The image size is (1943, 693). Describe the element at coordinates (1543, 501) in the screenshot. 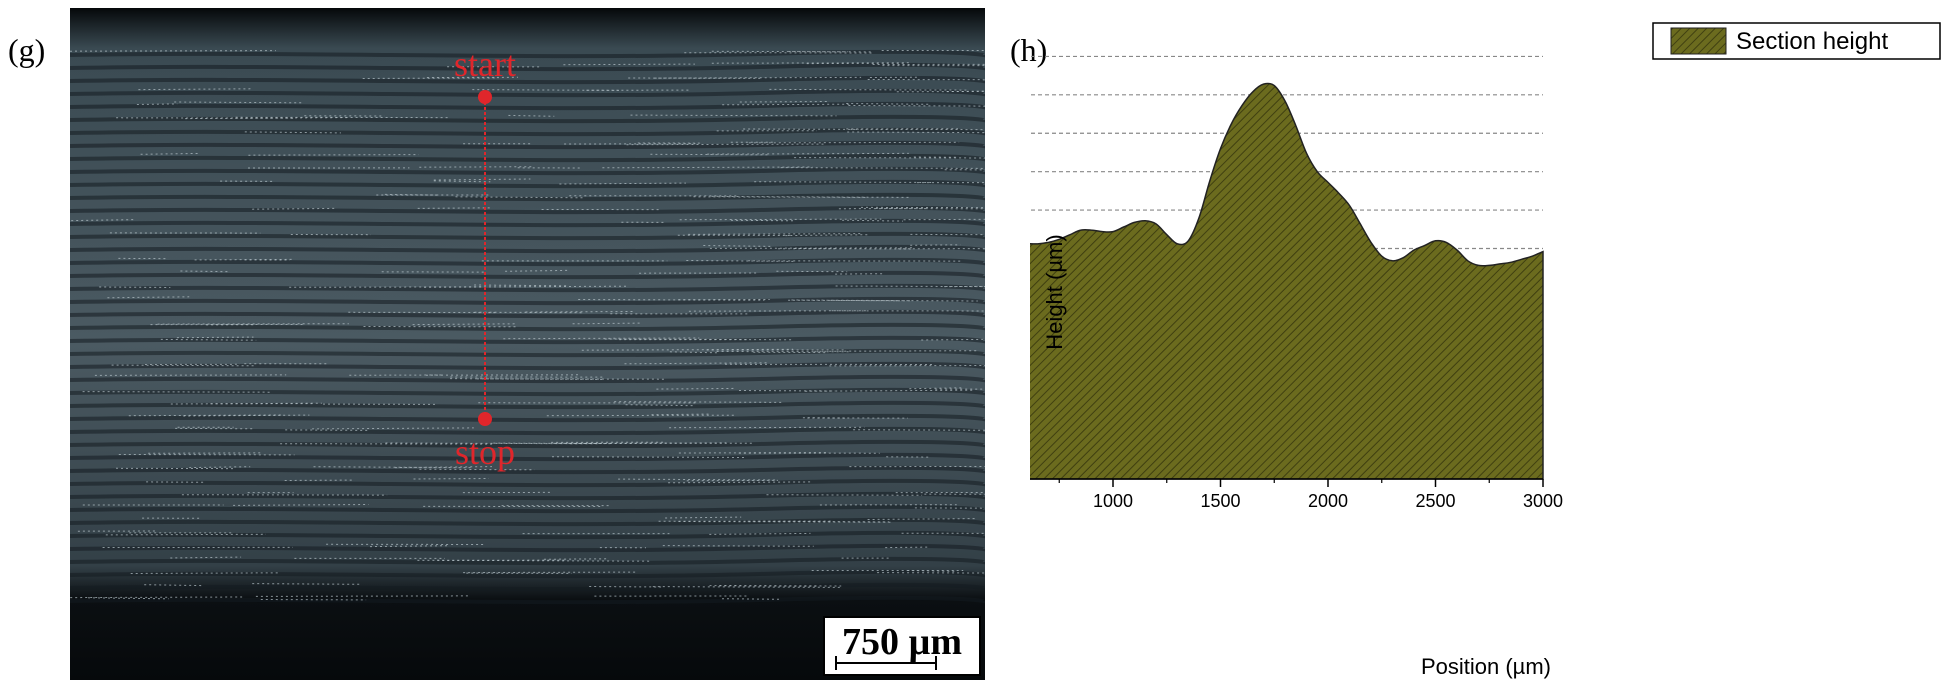

I see `x-tick-label: 3000` at that location.